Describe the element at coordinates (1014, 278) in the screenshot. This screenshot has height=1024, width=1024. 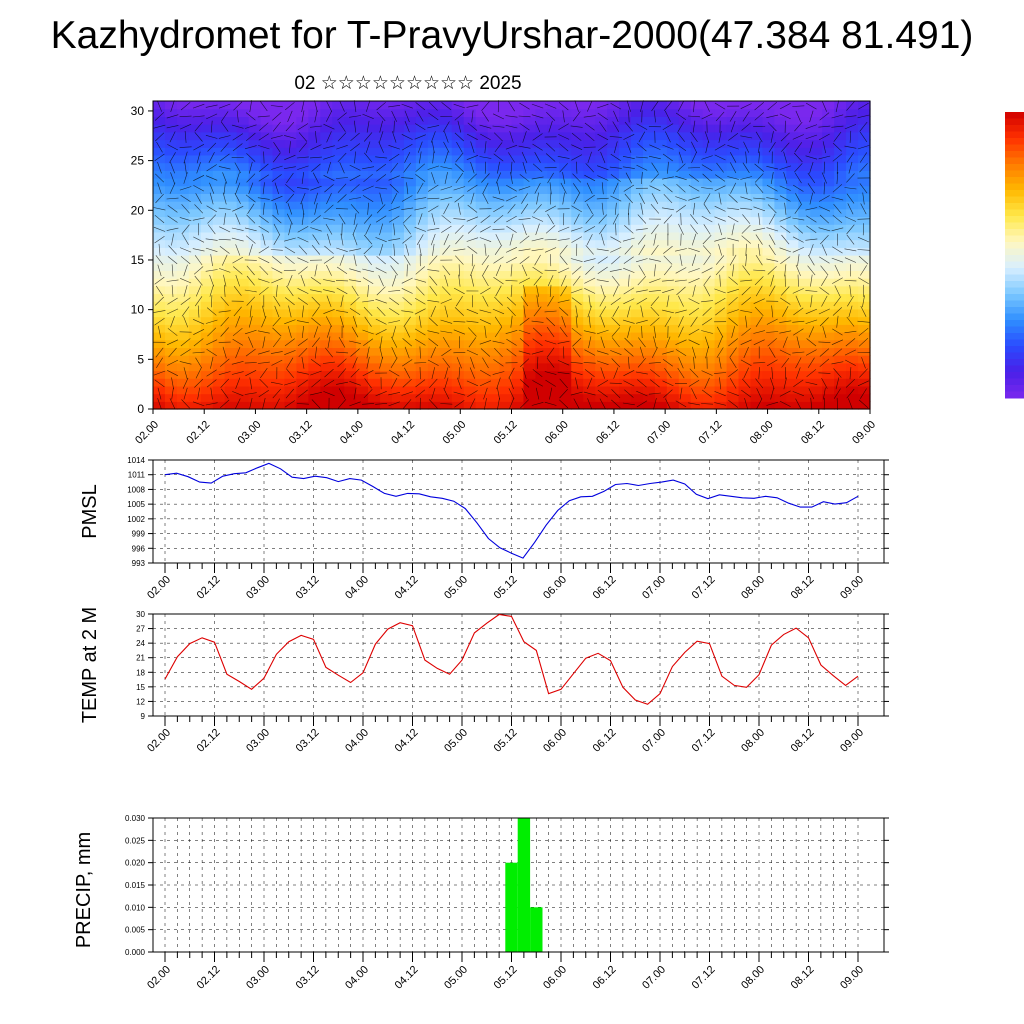
I see `colorbar-segment` at that location.